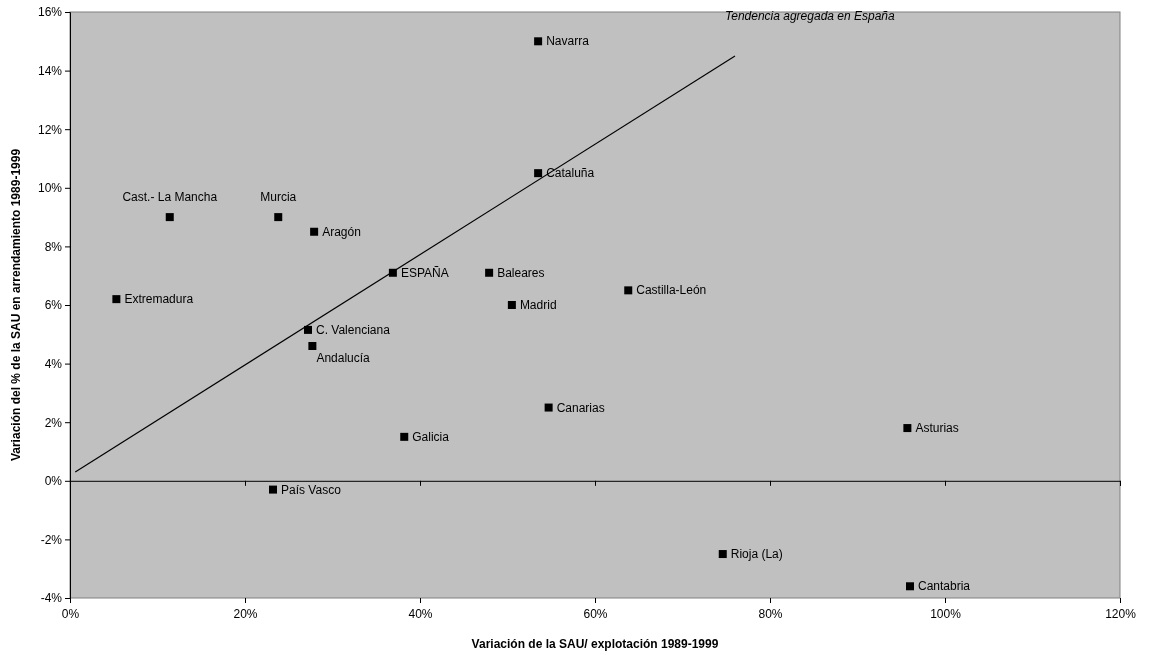  Describe the element at coordinates (50, 129) in the screenshot. I see `y-tick-label: 12%` at that location.